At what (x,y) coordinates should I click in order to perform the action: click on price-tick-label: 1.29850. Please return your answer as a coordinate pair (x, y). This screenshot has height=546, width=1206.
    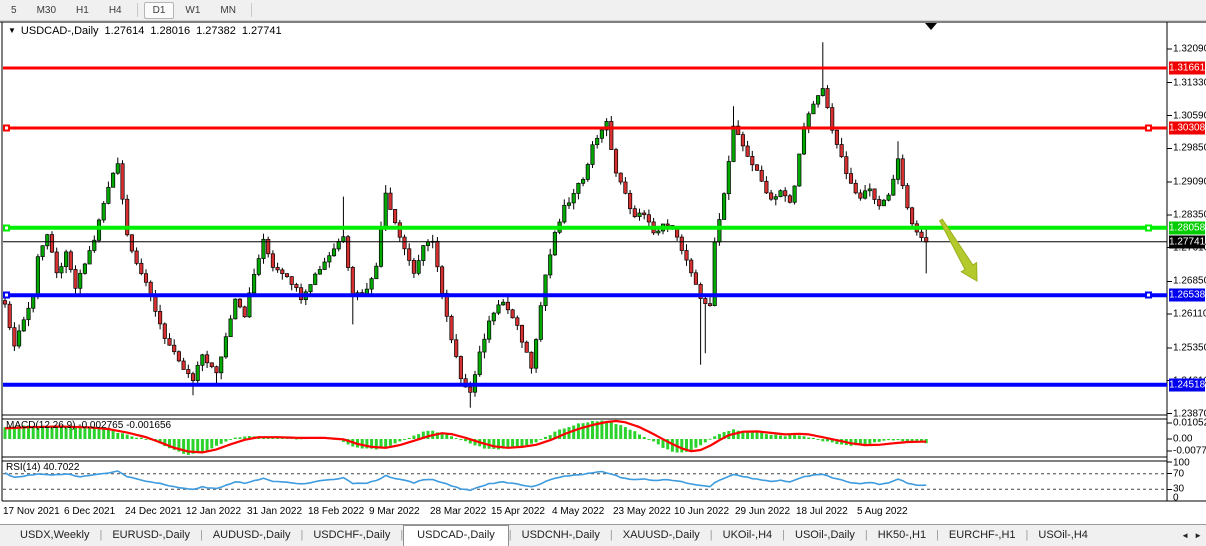
    Looking at the image, I should click on (1189, 148).